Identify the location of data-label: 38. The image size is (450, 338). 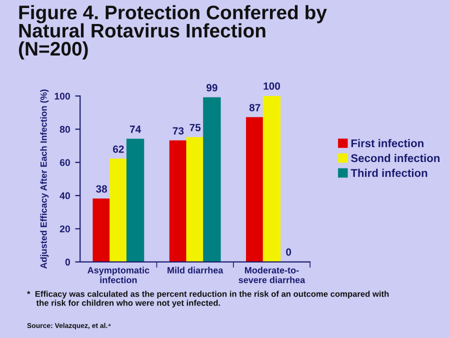
(102, 189).